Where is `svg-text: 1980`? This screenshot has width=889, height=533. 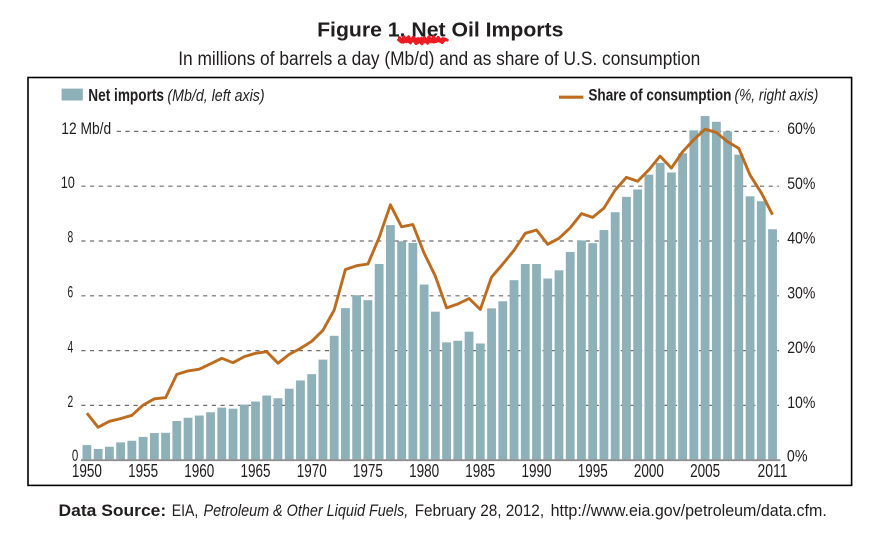 svg-text: 1980 is located at coordinates (424, 471).